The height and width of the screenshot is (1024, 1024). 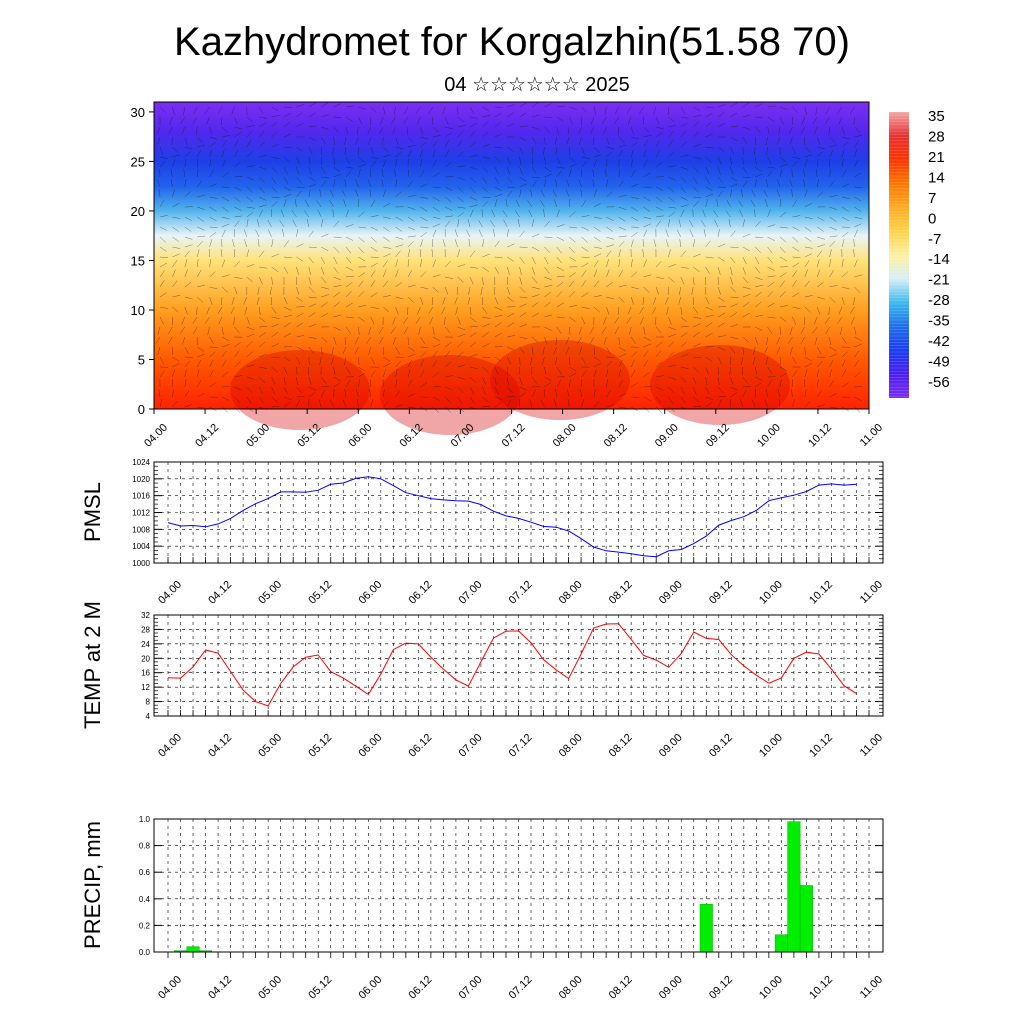 I want to click on x-tick-label: 04.12, so click(x=220, y=746).